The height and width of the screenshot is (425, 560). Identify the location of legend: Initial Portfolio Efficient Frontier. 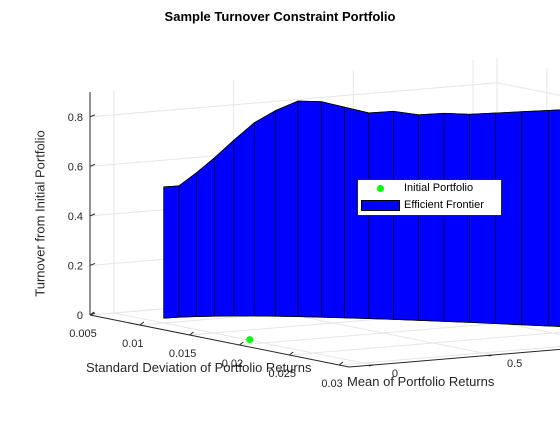
(429, 197).